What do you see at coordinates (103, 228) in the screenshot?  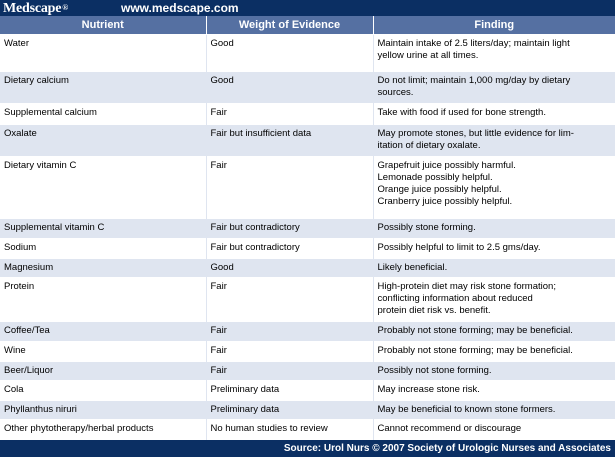 I see `nutrient-cell: Supplemental vitamin C` at bounding box center [103, 228].